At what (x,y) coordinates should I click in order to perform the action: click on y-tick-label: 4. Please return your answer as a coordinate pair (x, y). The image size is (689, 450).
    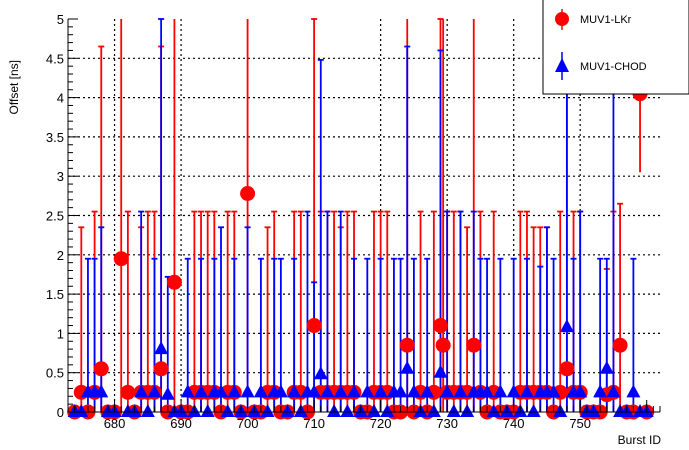
    Looking at the image, I should click on (60, 98).